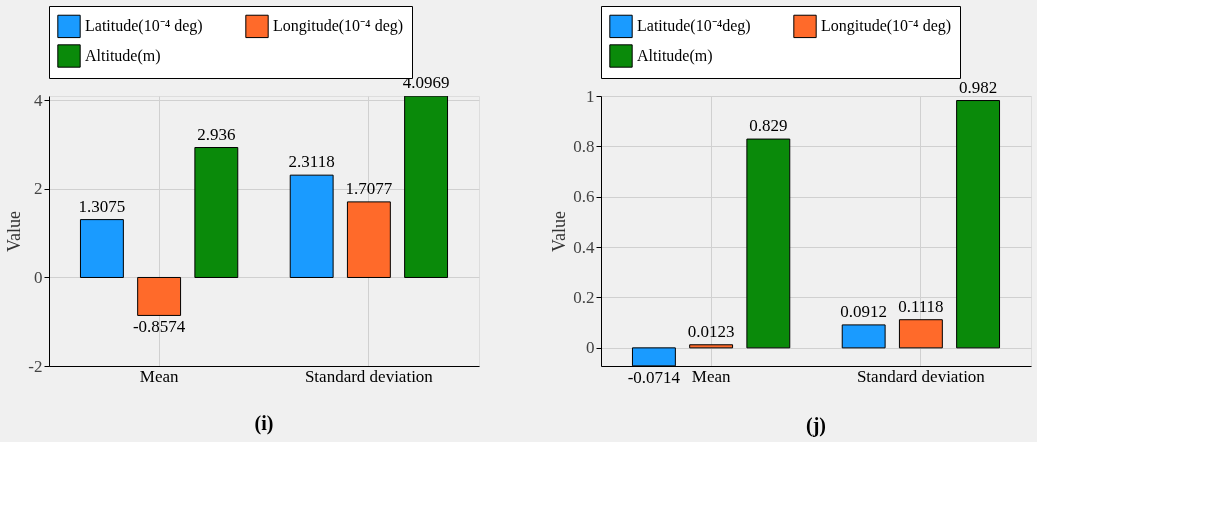  What do you see at coordinates (584, 247) in the screenshot?
I see `y-tick-label: 0.4` at bounding box center [584, 247].